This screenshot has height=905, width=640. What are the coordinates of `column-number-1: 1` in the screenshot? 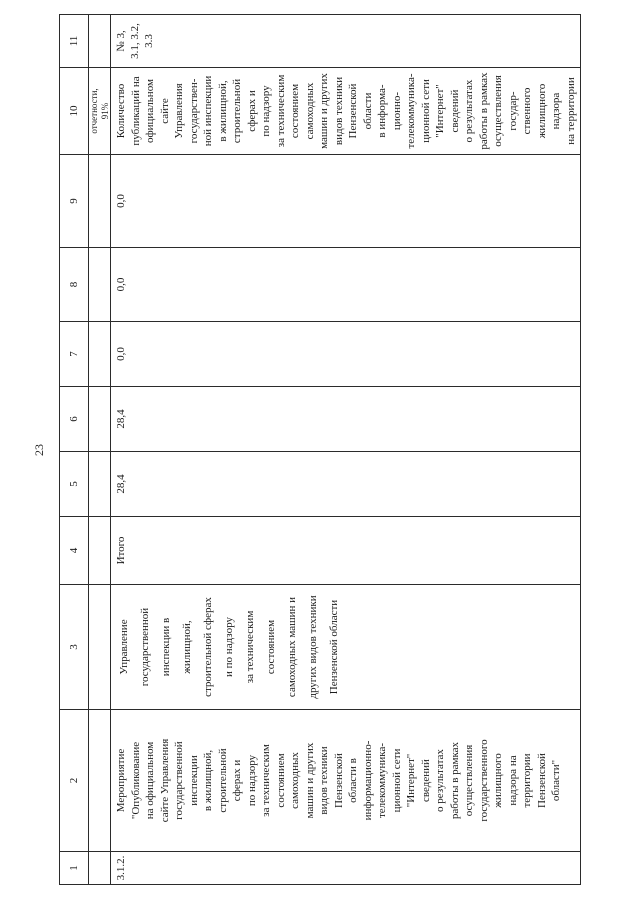 It's located at (74, 868).